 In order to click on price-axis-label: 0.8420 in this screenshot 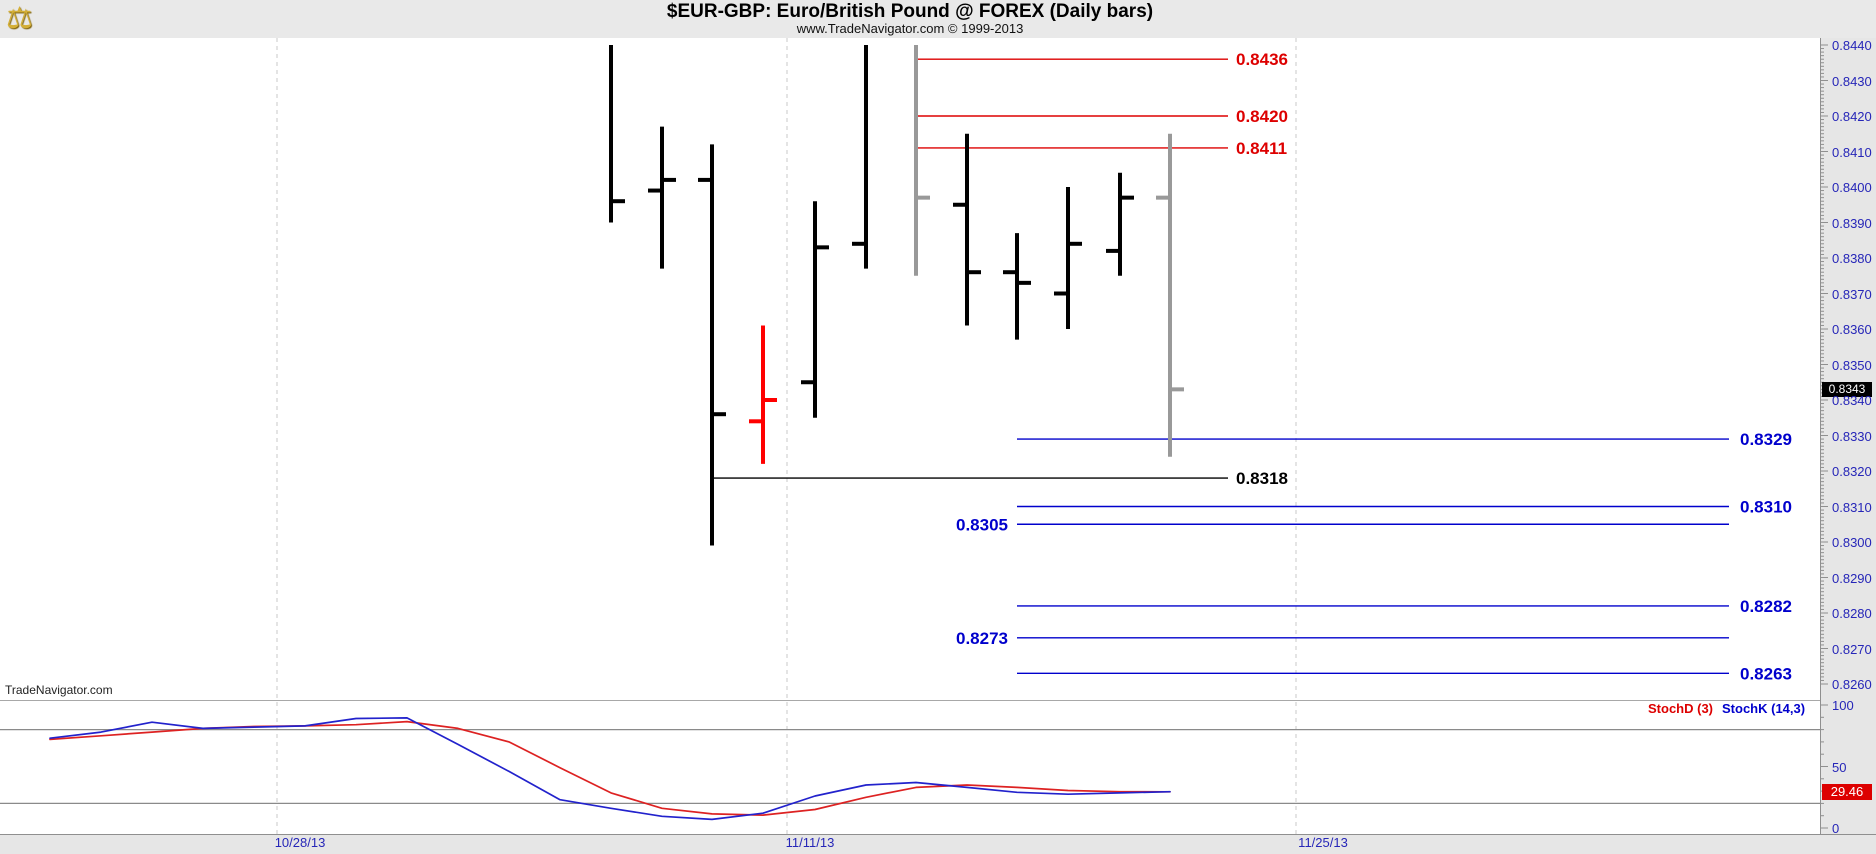, I will do `click(1852, 116)`.